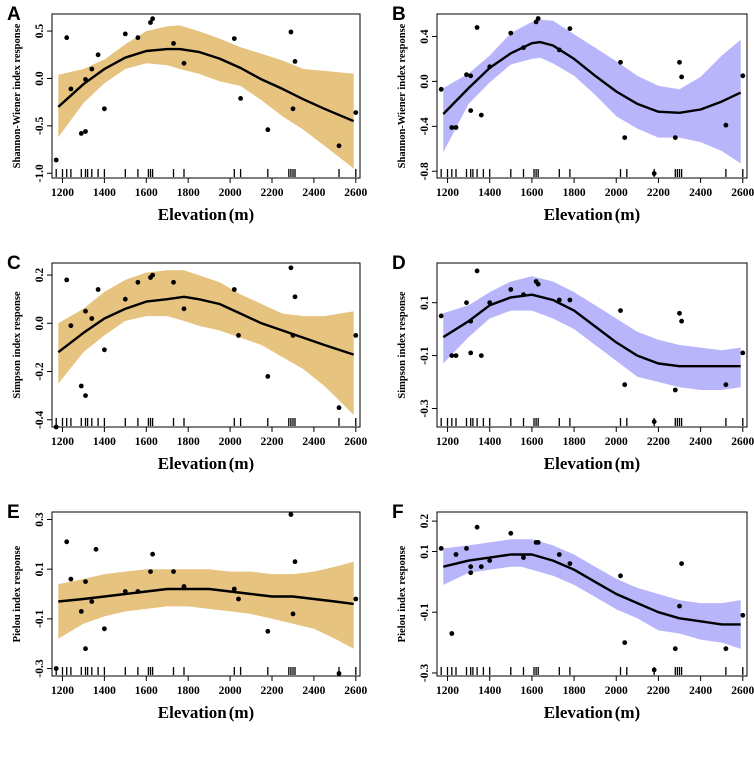  What do you see at coordinates (742, 193) in the screenshot?
I see `x-tick-label: 2600` at bounding box center [742, 193].